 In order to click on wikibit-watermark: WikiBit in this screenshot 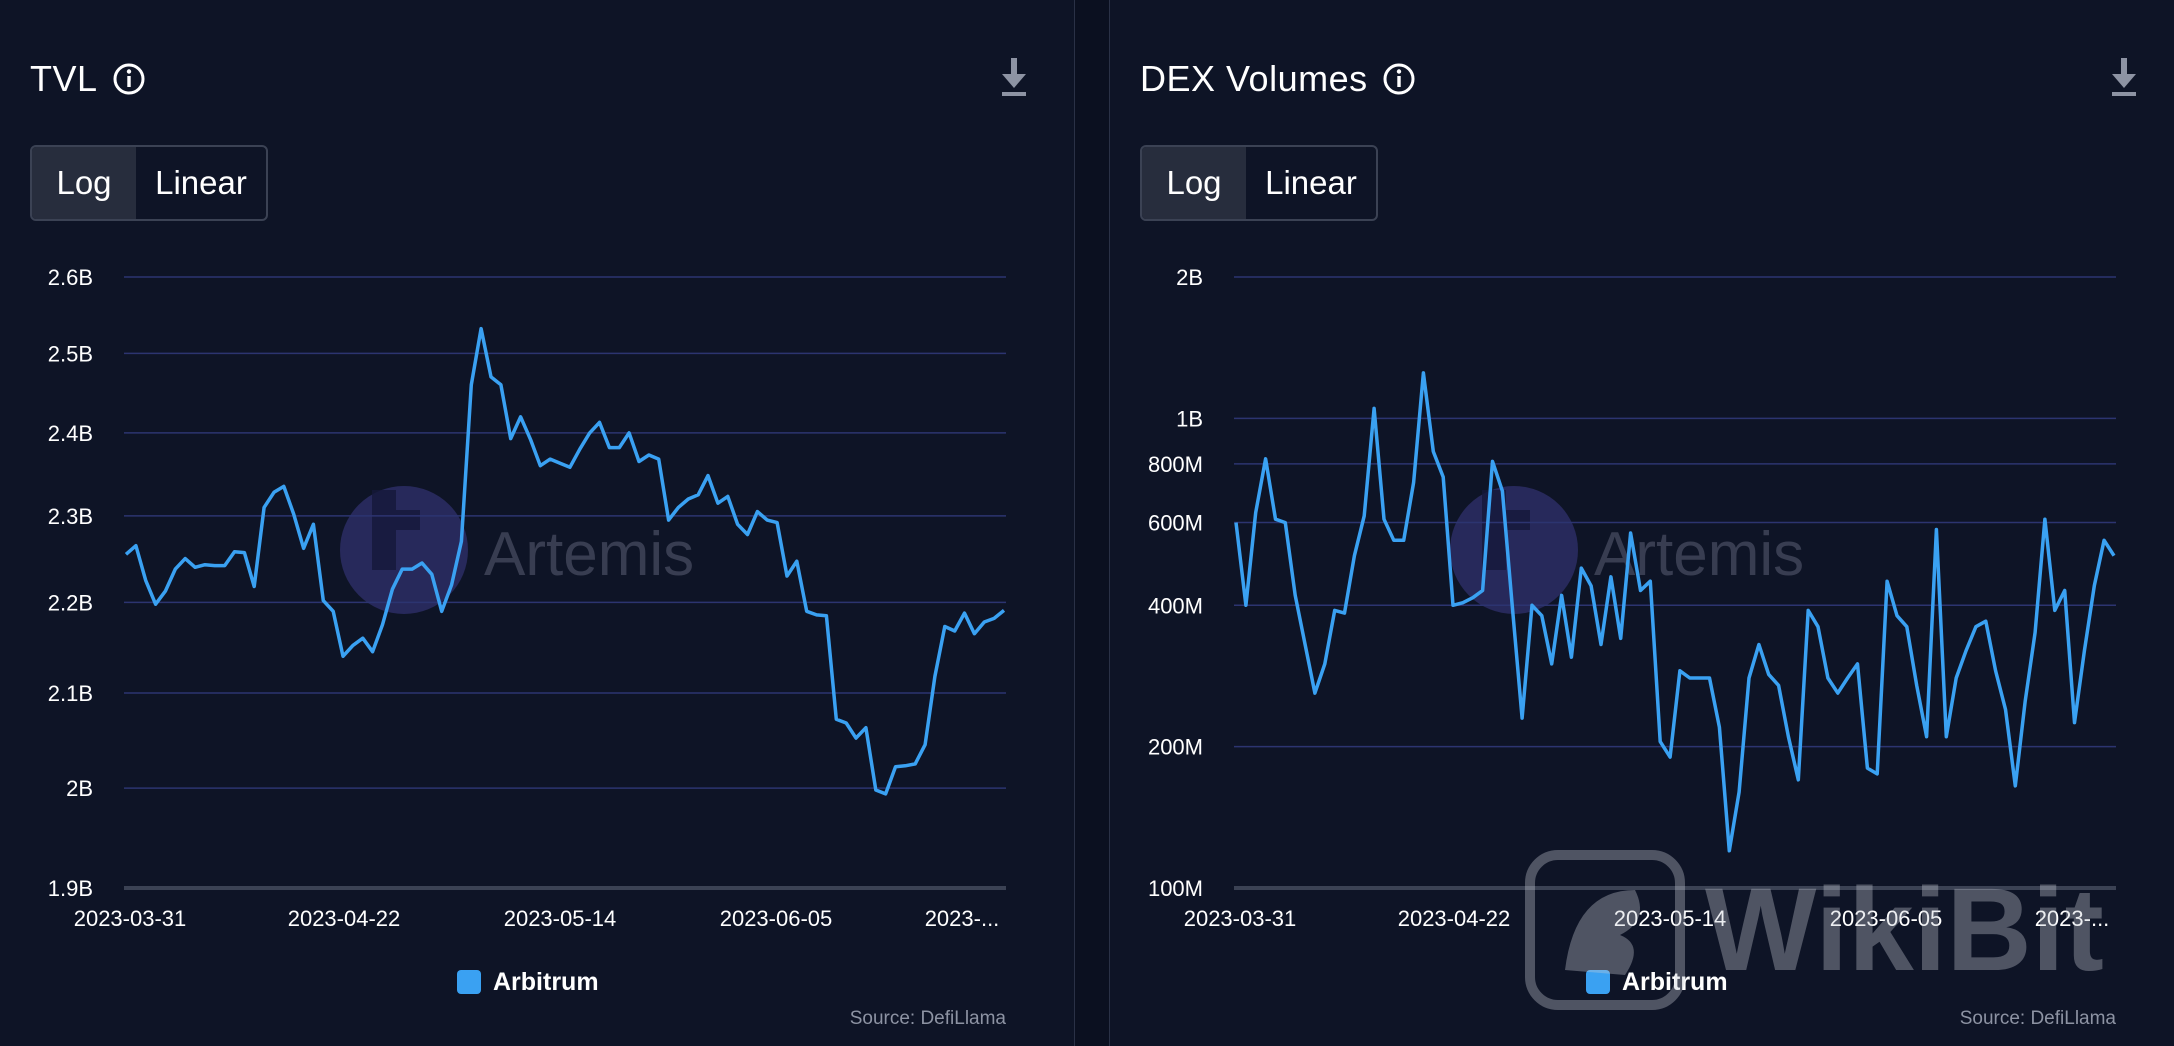, I will do `click(1814, 930)`.